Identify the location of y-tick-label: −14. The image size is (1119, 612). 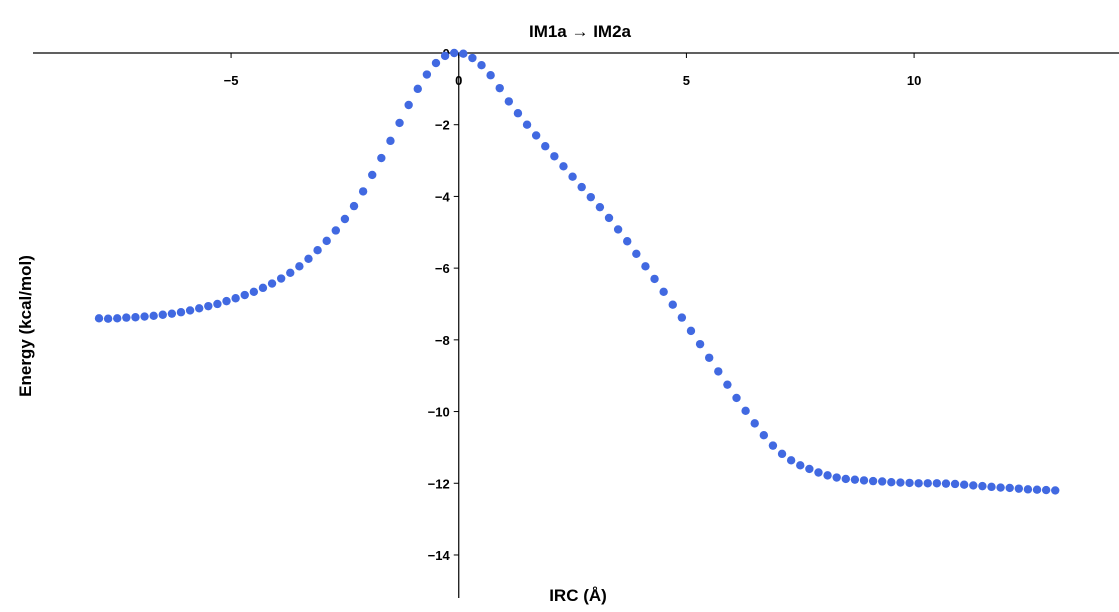
(439, 555).